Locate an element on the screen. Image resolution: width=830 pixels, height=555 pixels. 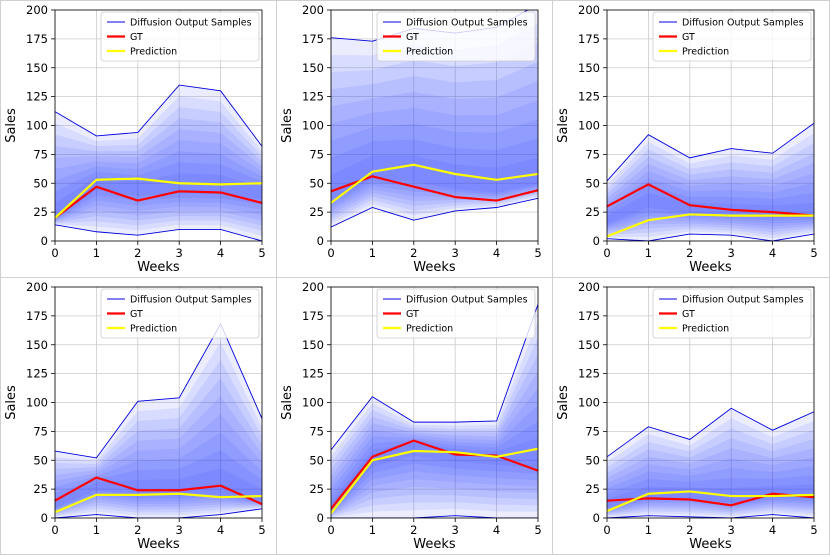
y-tick-label: 175 is located at coordinates (589, 39).